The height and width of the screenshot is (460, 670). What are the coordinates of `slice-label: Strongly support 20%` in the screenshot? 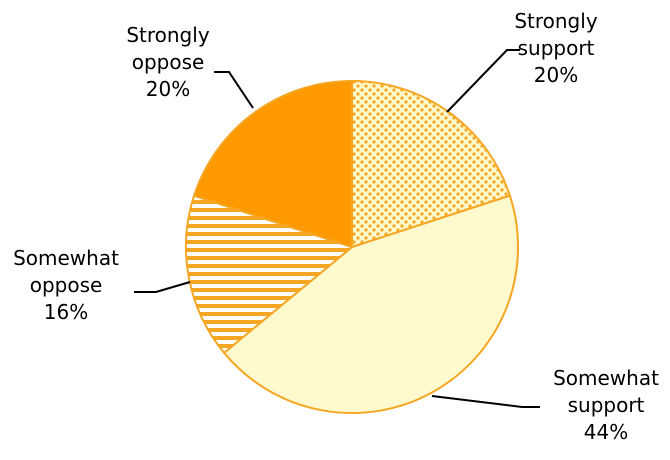 It's located at (555, 48).